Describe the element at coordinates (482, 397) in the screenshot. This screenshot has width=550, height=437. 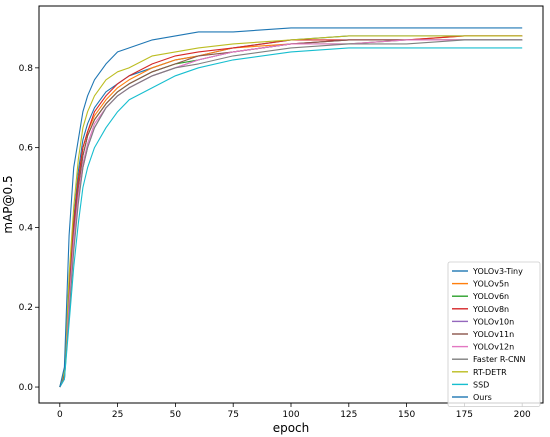
I see `legend-label-10: Ours` at that location.